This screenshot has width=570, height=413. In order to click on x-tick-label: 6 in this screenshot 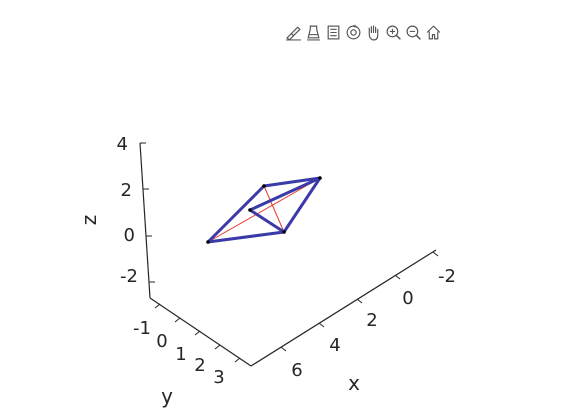, I will do `click(296, 370)`.